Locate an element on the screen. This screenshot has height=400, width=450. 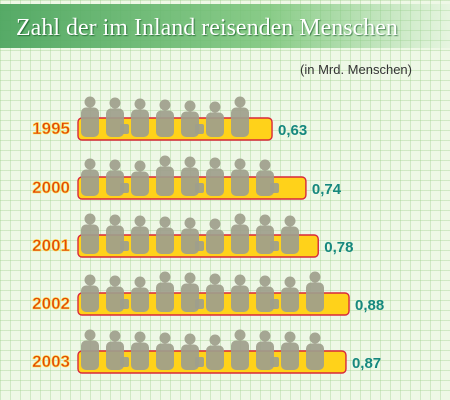
bar-group-2001: 2001 0,78 is located at coordinates (192, 235).